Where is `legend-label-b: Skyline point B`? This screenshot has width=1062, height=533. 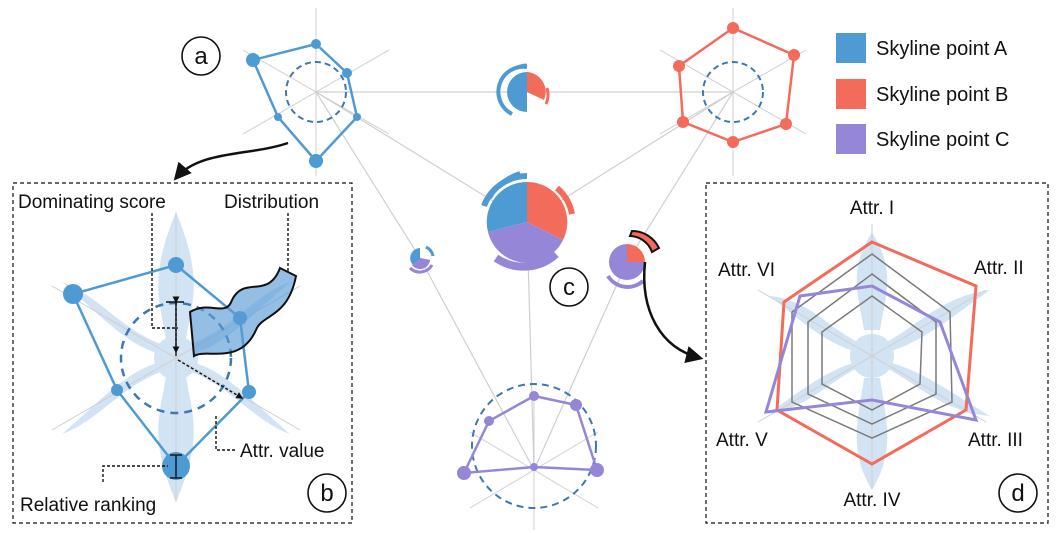
legend-label-b: Skyline point B is located at coordinates (942, 95).